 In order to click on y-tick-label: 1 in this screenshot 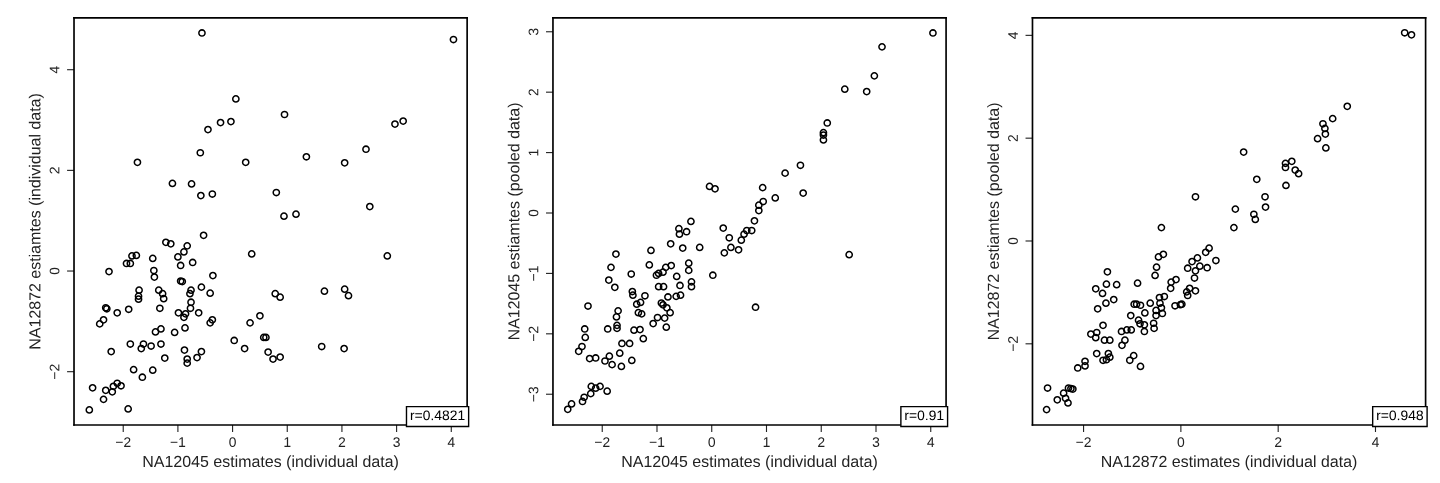, I will do `click(533, 152)`.